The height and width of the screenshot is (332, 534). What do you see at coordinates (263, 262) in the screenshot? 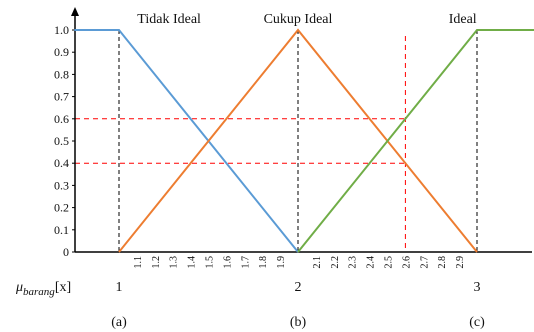
I see `x-minor-tick-label: 1.8` at bounding box center [263, 262].